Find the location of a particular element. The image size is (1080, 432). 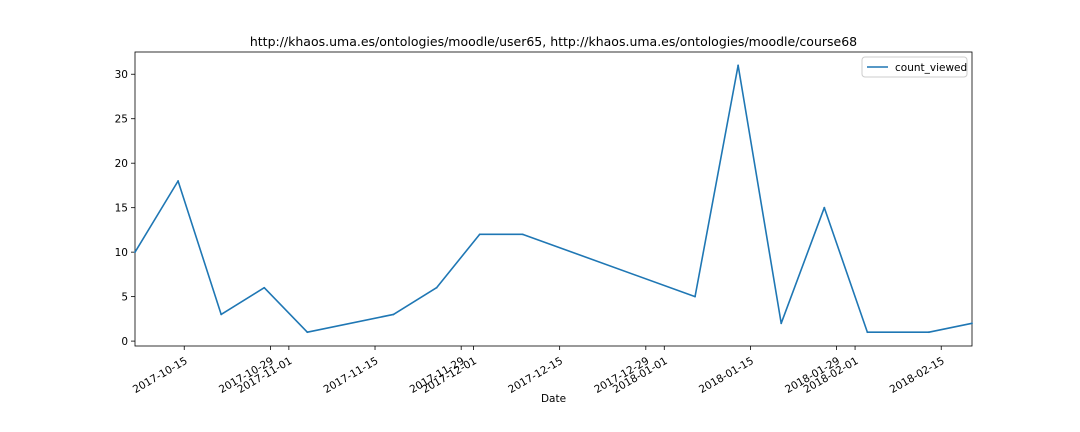

legend: count_viewed is located at coordinates (914, 67).